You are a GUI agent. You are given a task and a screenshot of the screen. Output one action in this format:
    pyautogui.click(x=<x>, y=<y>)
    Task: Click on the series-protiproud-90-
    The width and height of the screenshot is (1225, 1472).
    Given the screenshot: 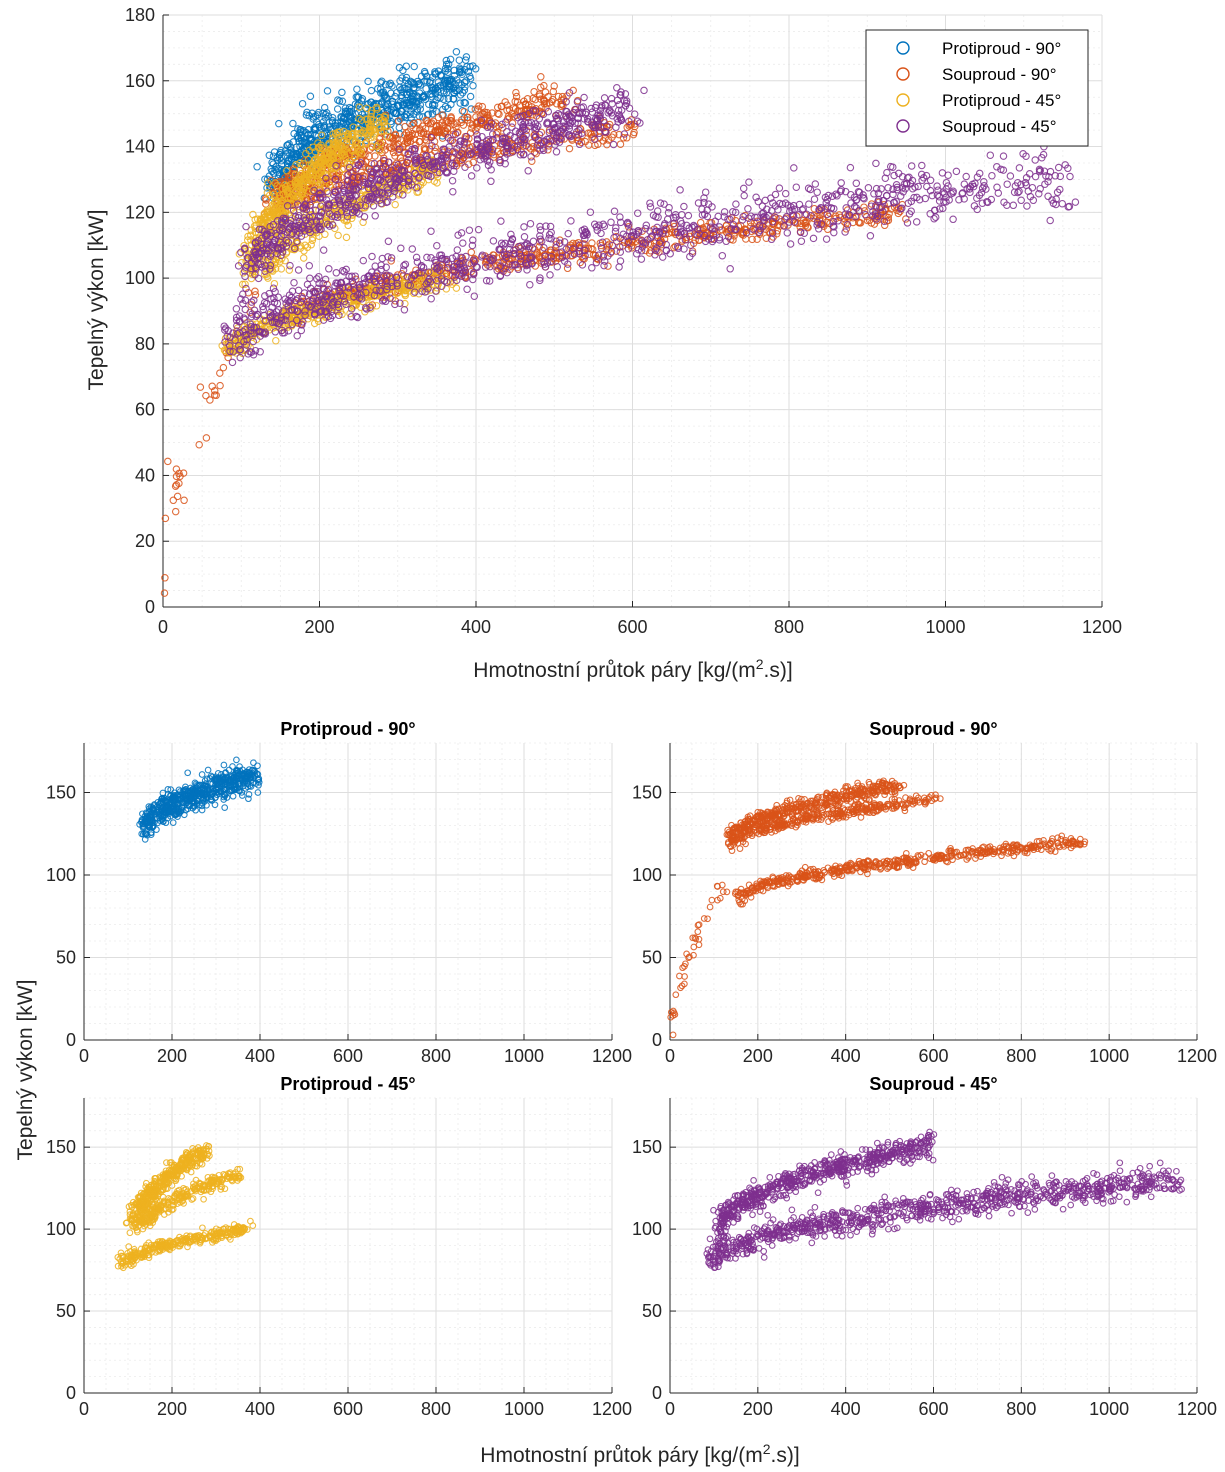 What is the action you would take?
    pyautogui.click(x=366, y=137)
    